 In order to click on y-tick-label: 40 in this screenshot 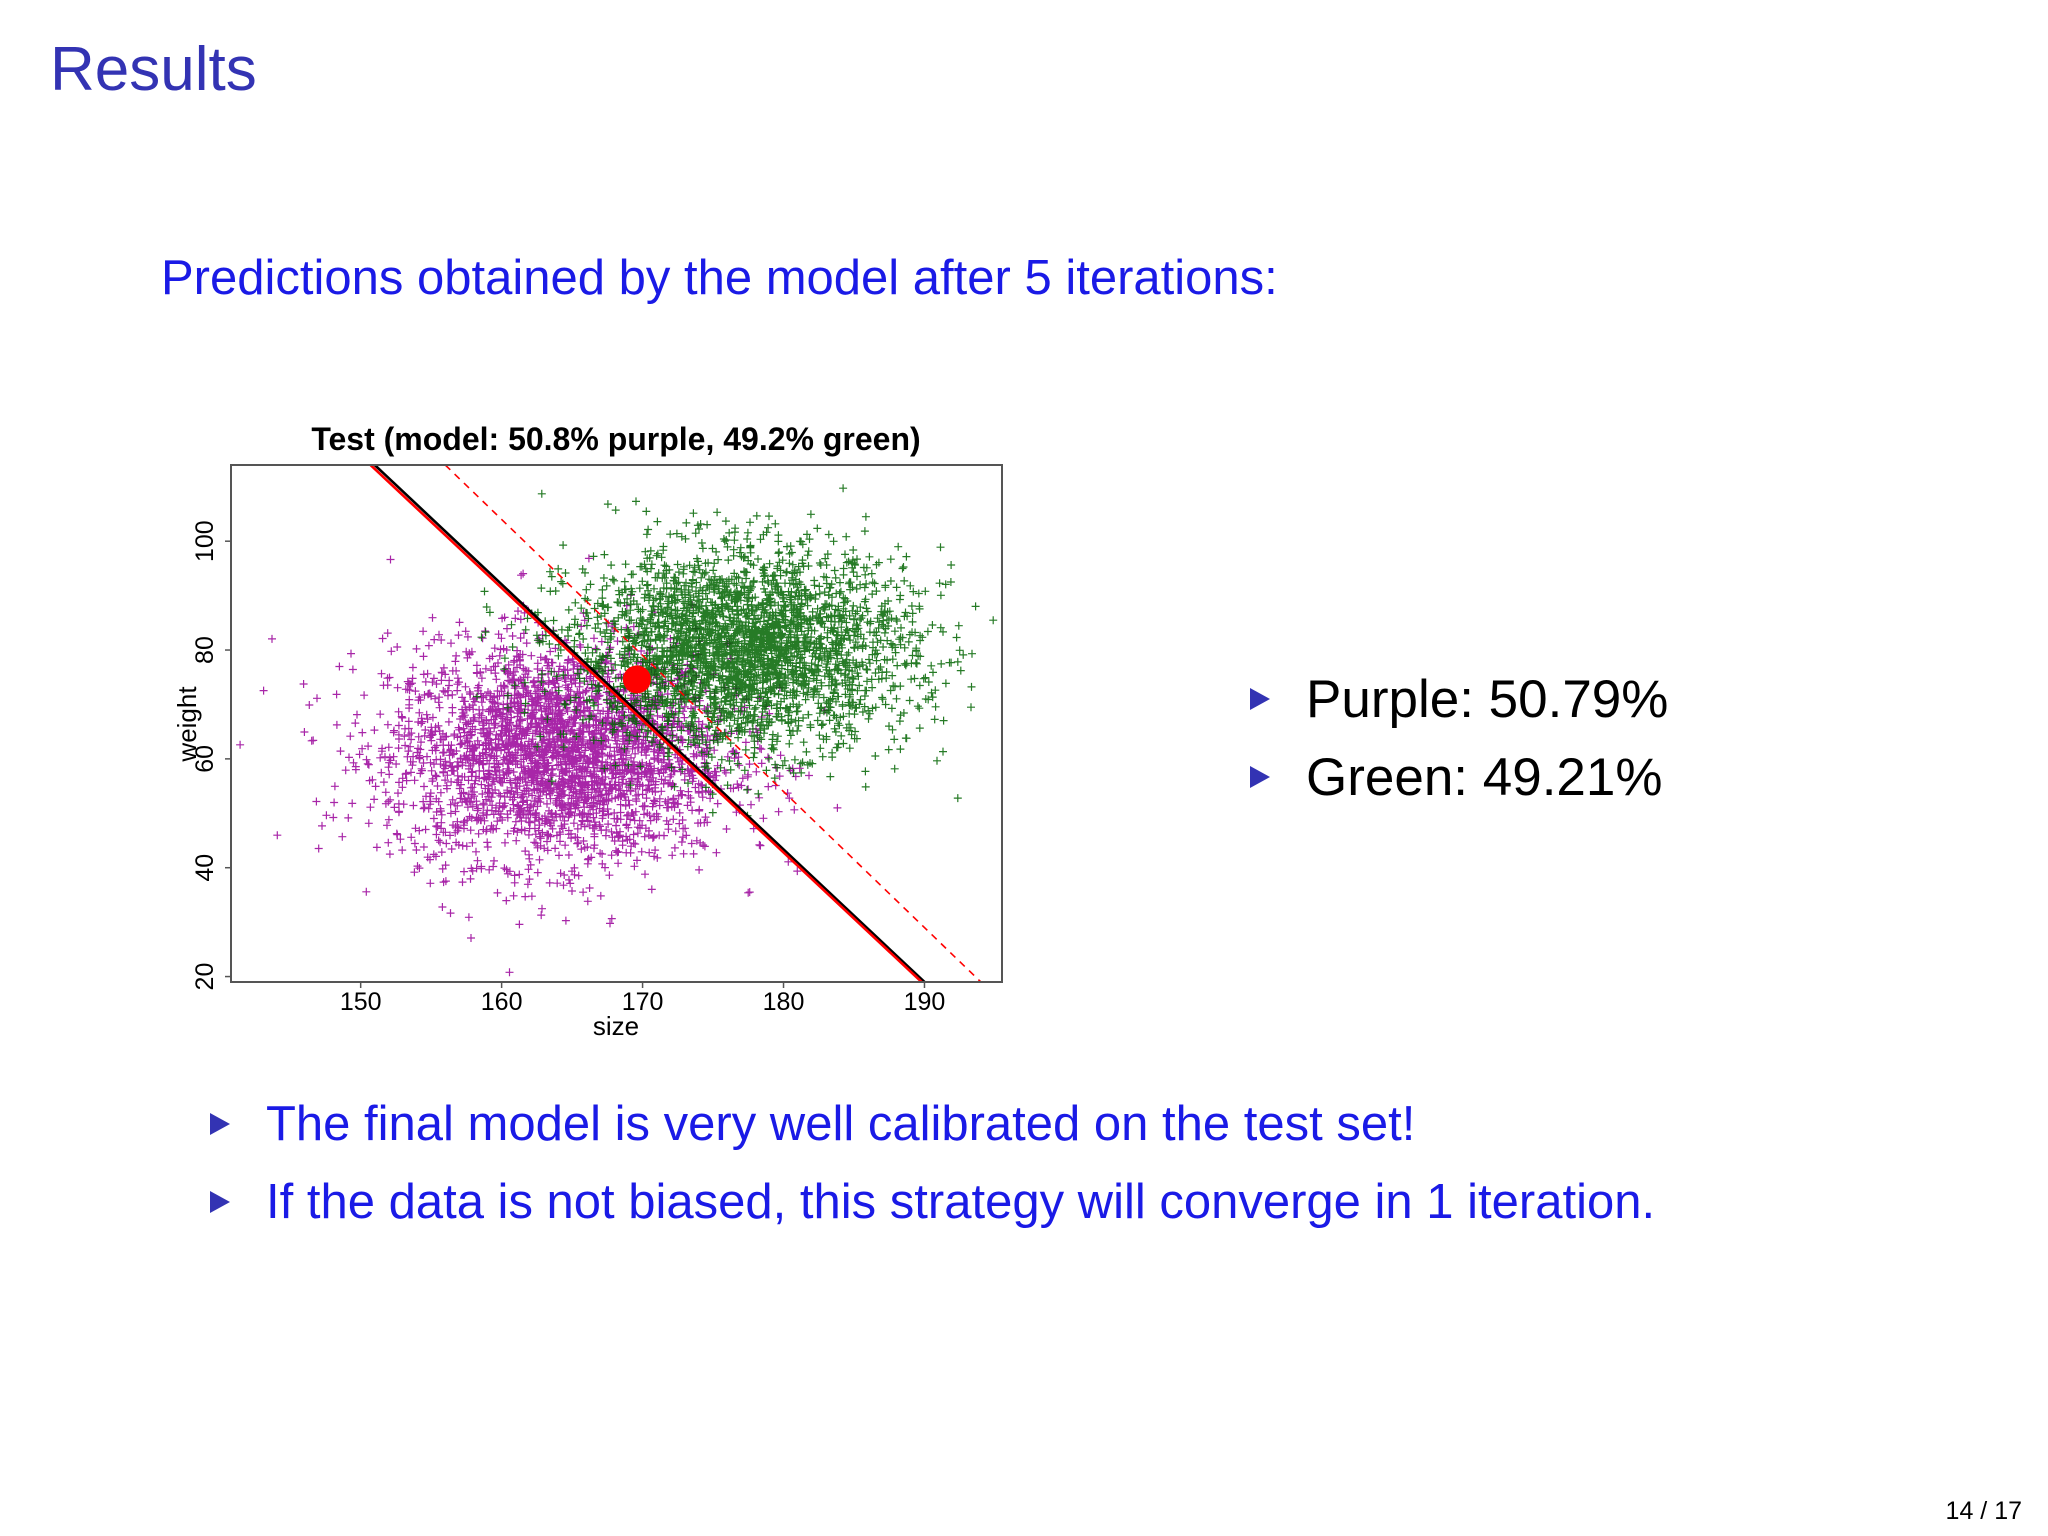, I will do `click(205, 868)`.